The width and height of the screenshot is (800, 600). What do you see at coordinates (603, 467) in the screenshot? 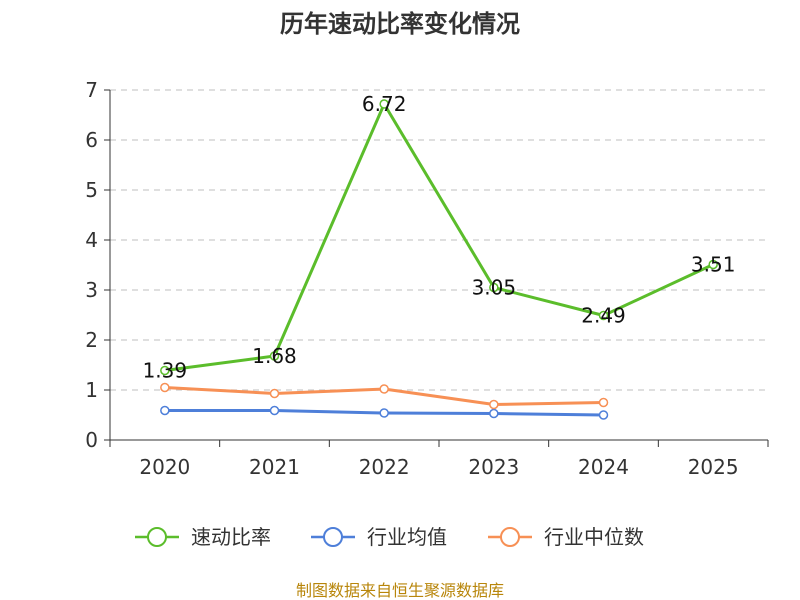
I see `x-tick-label-2024: 2024` at bounding box center [603, 467].